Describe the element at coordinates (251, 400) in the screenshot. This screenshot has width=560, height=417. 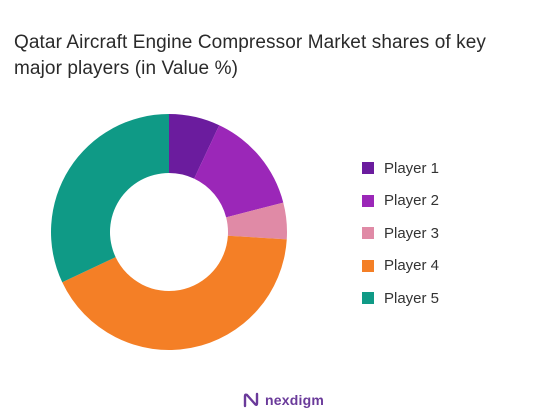
I see `nexdigm-logo-icon` at that location.